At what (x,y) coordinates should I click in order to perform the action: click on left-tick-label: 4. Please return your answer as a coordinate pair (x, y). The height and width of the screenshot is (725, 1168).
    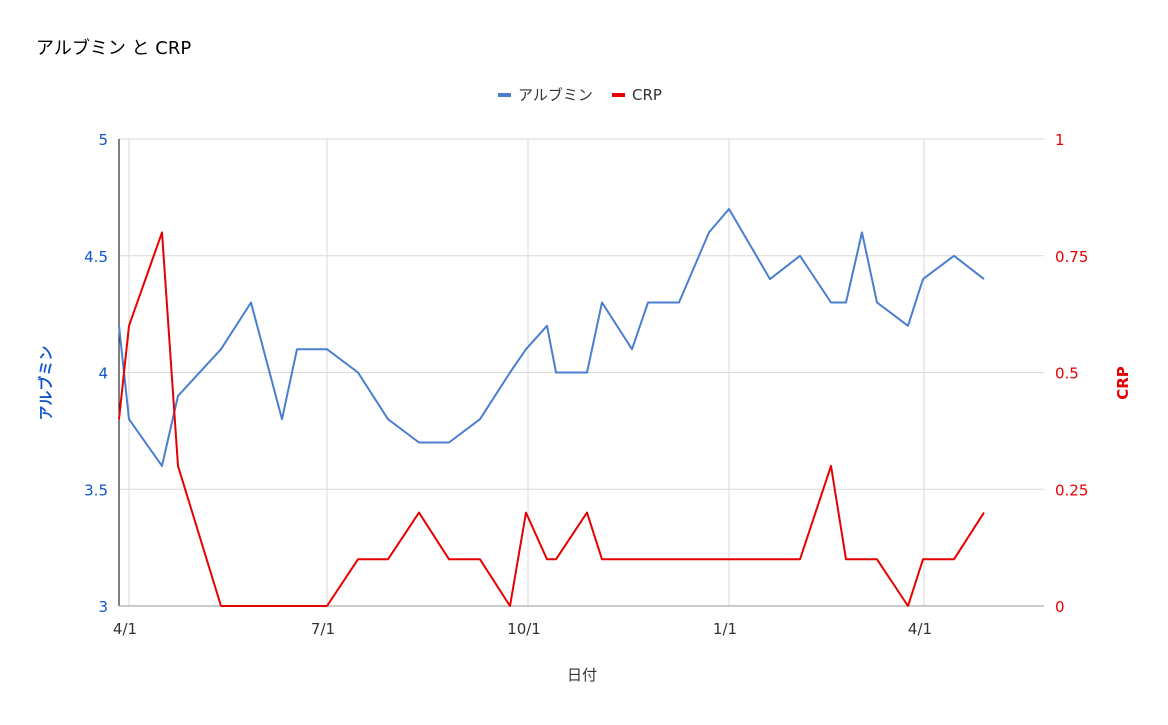
    Looking at the image, I should click on (103, 374).